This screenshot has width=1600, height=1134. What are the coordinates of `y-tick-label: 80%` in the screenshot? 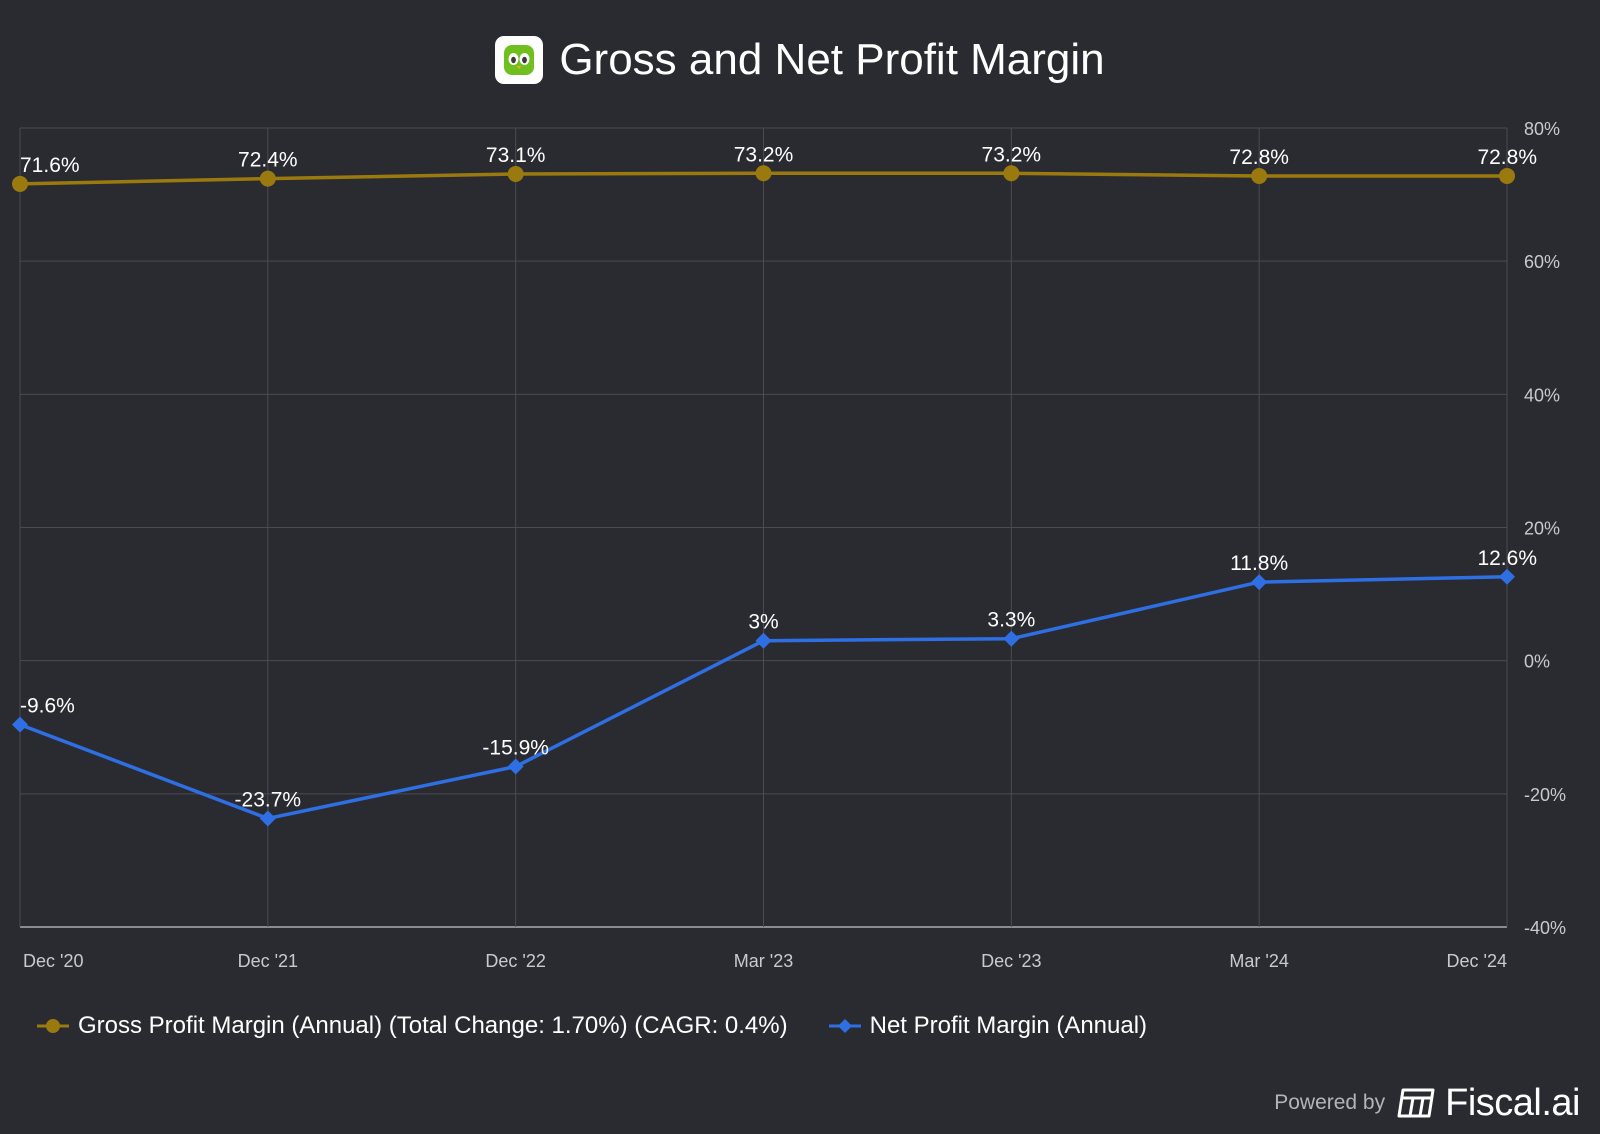 It's located at (1542, 129).